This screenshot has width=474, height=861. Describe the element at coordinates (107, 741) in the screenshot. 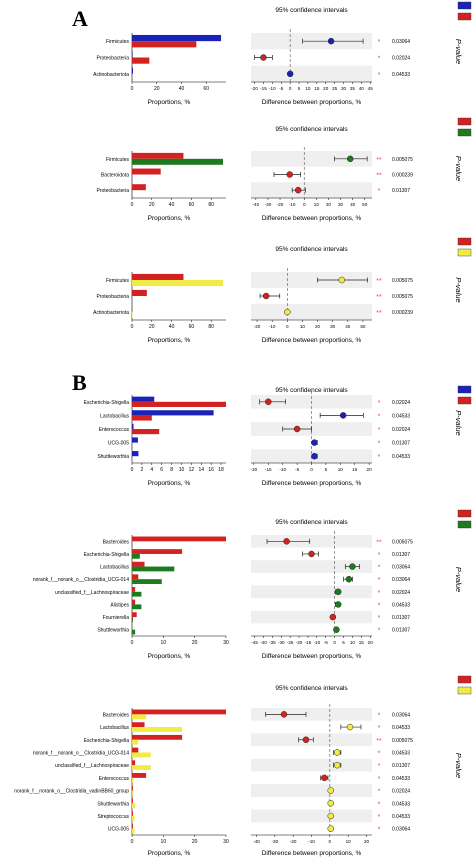

I see `category-label: Escherichia-Shigella` at that location.